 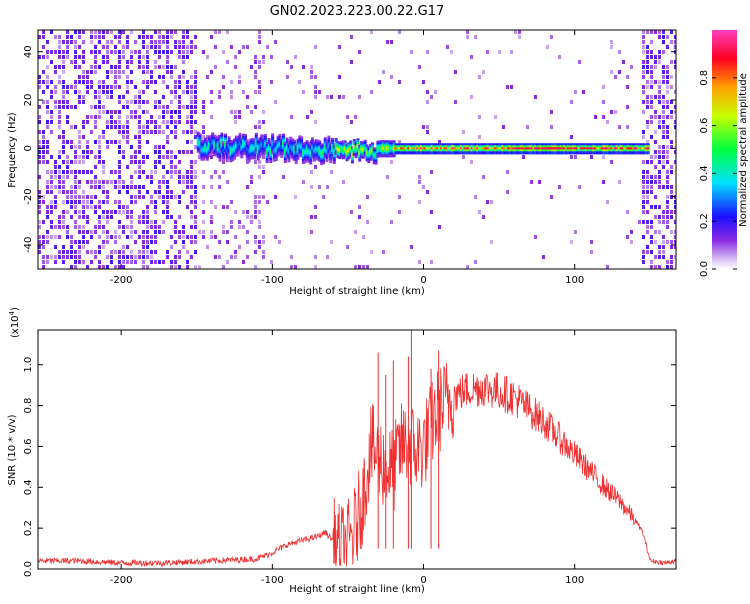 What do you see at coordinates (523, 148) in the screenshot?
I see `spectrogram-peak-cell` at bounding box center [523, 148].